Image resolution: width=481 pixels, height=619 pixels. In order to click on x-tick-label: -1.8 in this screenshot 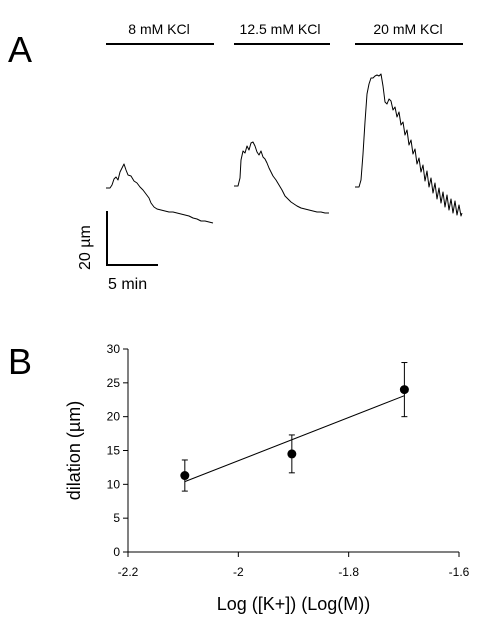, I will do `click(348, 572)`.